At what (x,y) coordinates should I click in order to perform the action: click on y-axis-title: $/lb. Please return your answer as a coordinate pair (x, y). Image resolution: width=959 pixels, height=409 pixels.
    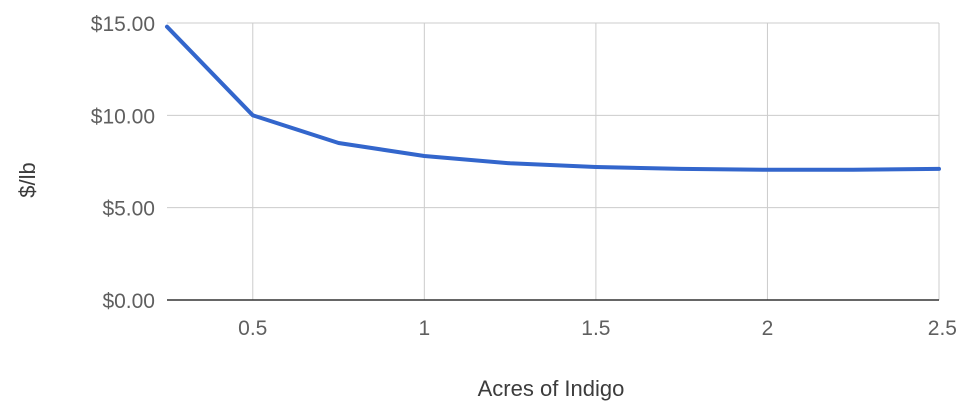
    Looking at the image, I should click on (27, 179).